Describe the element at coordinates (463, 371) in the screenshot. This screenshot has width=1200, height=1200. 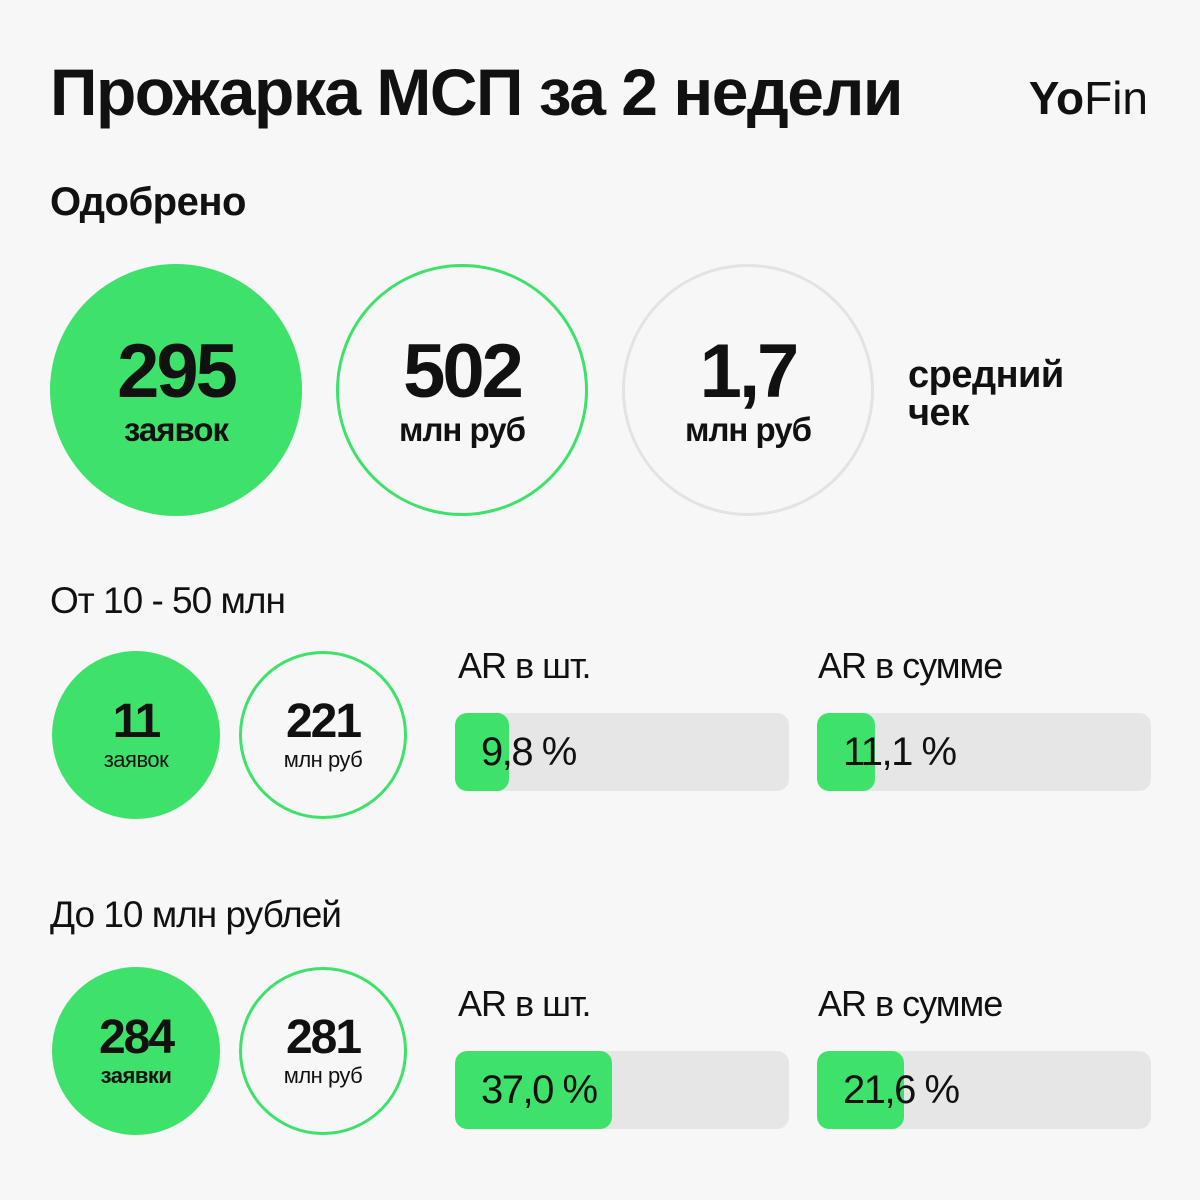
I see `approved-amount-value: 502` at that location.